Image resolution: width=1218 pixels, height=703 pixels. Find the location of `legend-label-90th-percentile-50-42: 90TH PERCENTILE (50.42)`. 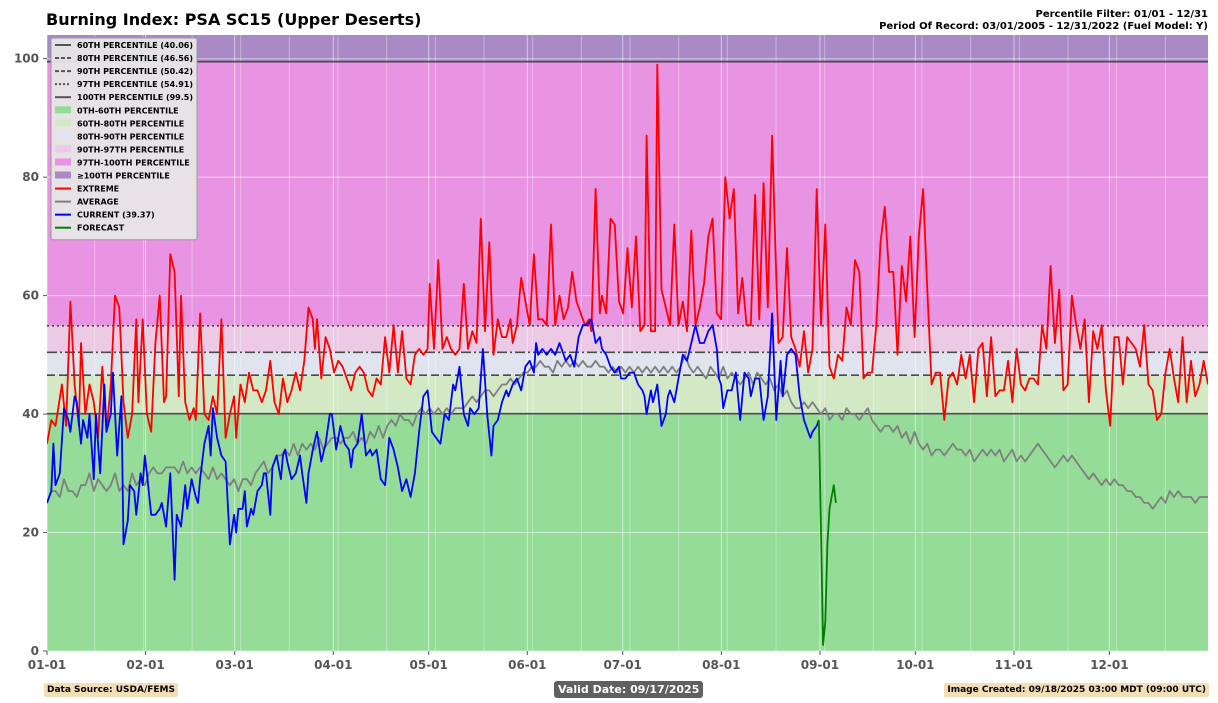

legend-label-90th-percentile-50-42: 90TH PERCENTILE (50.42) is located at coordinates (135, 71).